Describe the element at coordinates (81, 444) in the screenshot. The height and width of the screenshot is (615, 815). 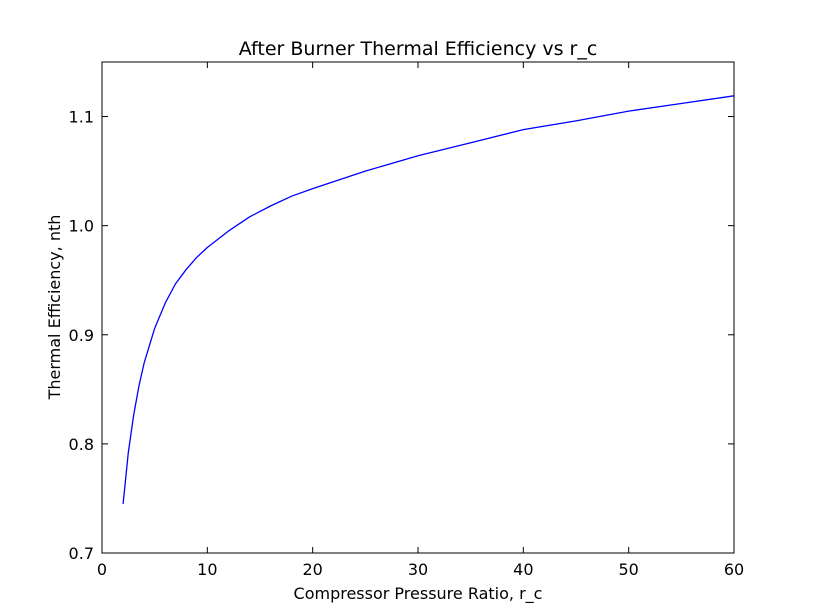
I see `y-tick-label: 0.8` at that location.